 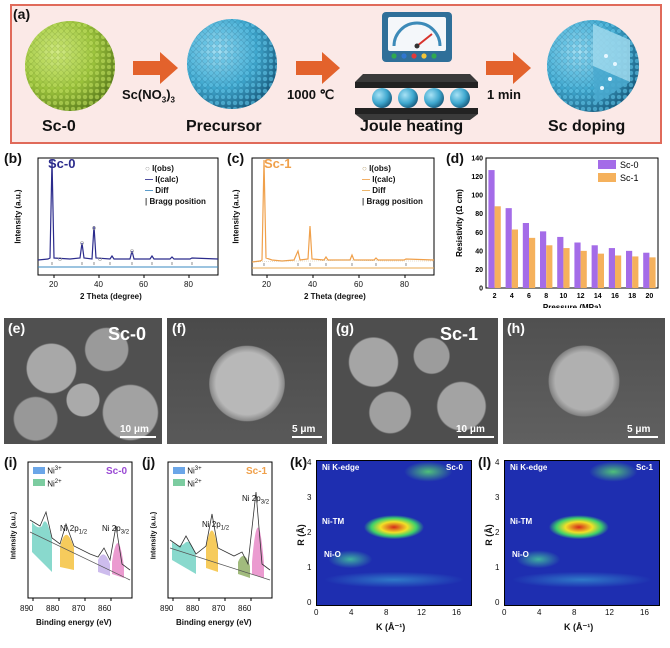 I want to click on chart-d-ytick-100: 100, so click(x=477, y=196).